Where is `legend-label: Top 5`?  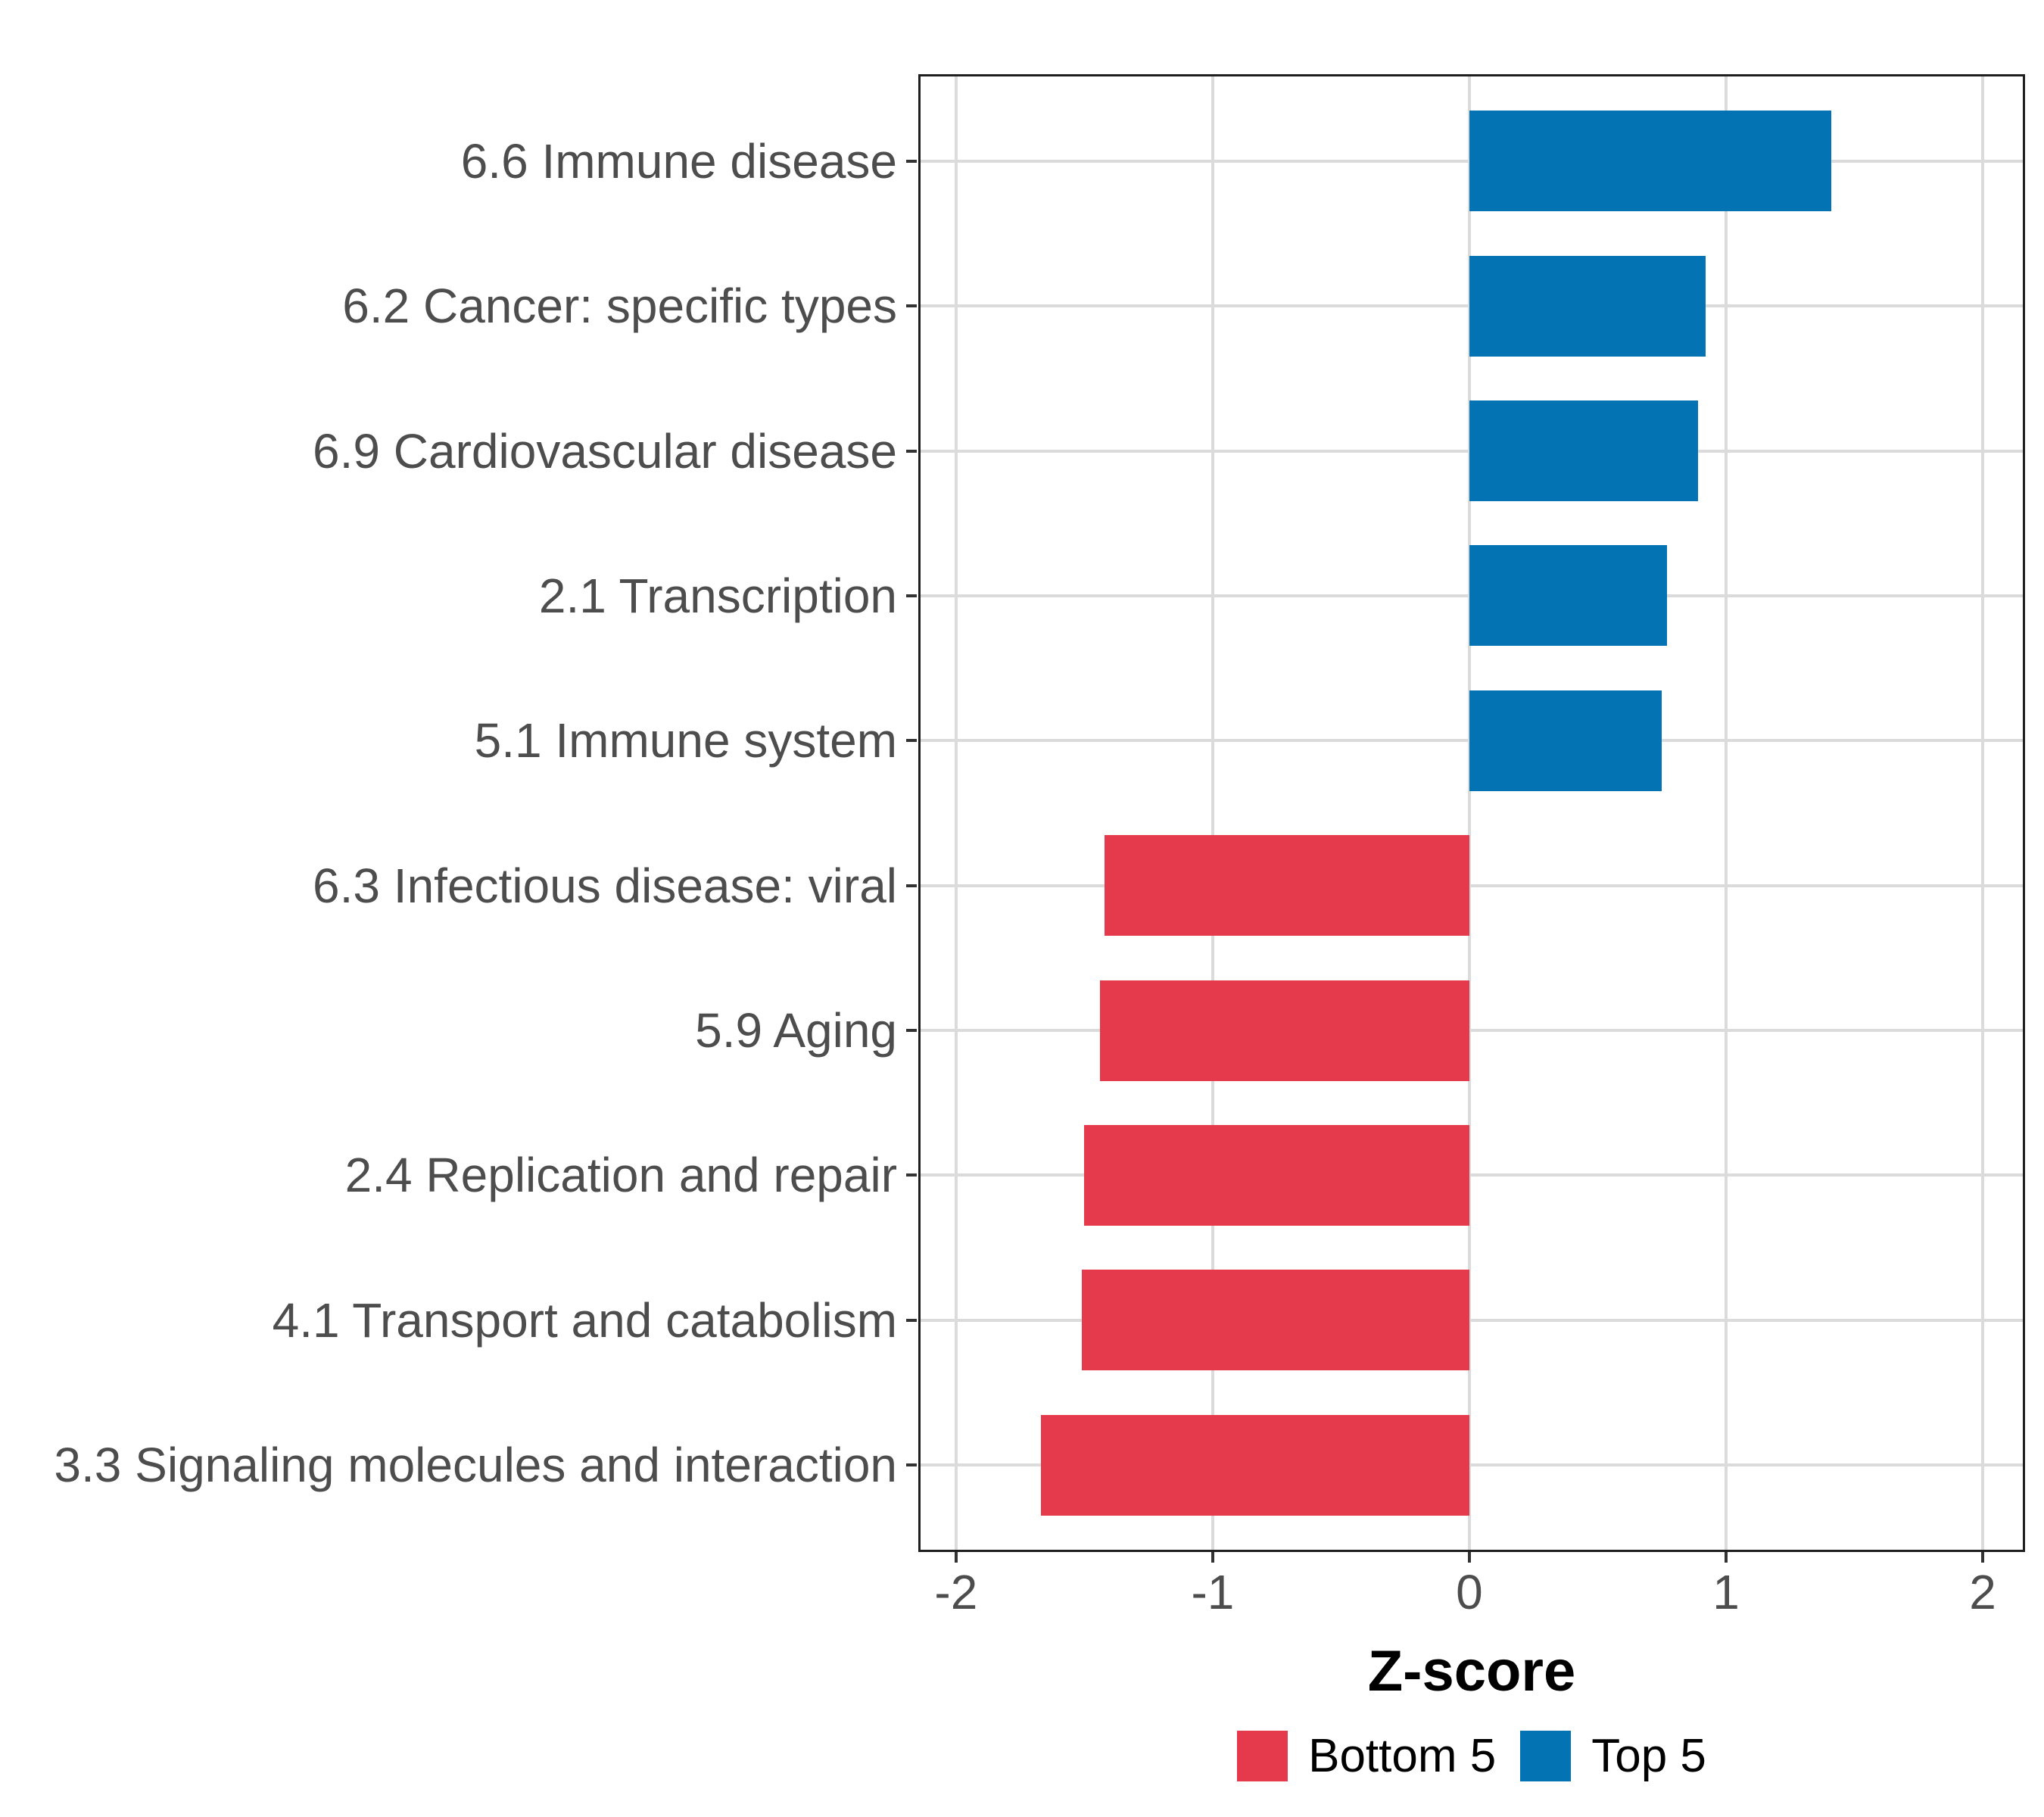
legend-label: Top 5 is located at coordinates (1648, 1755).